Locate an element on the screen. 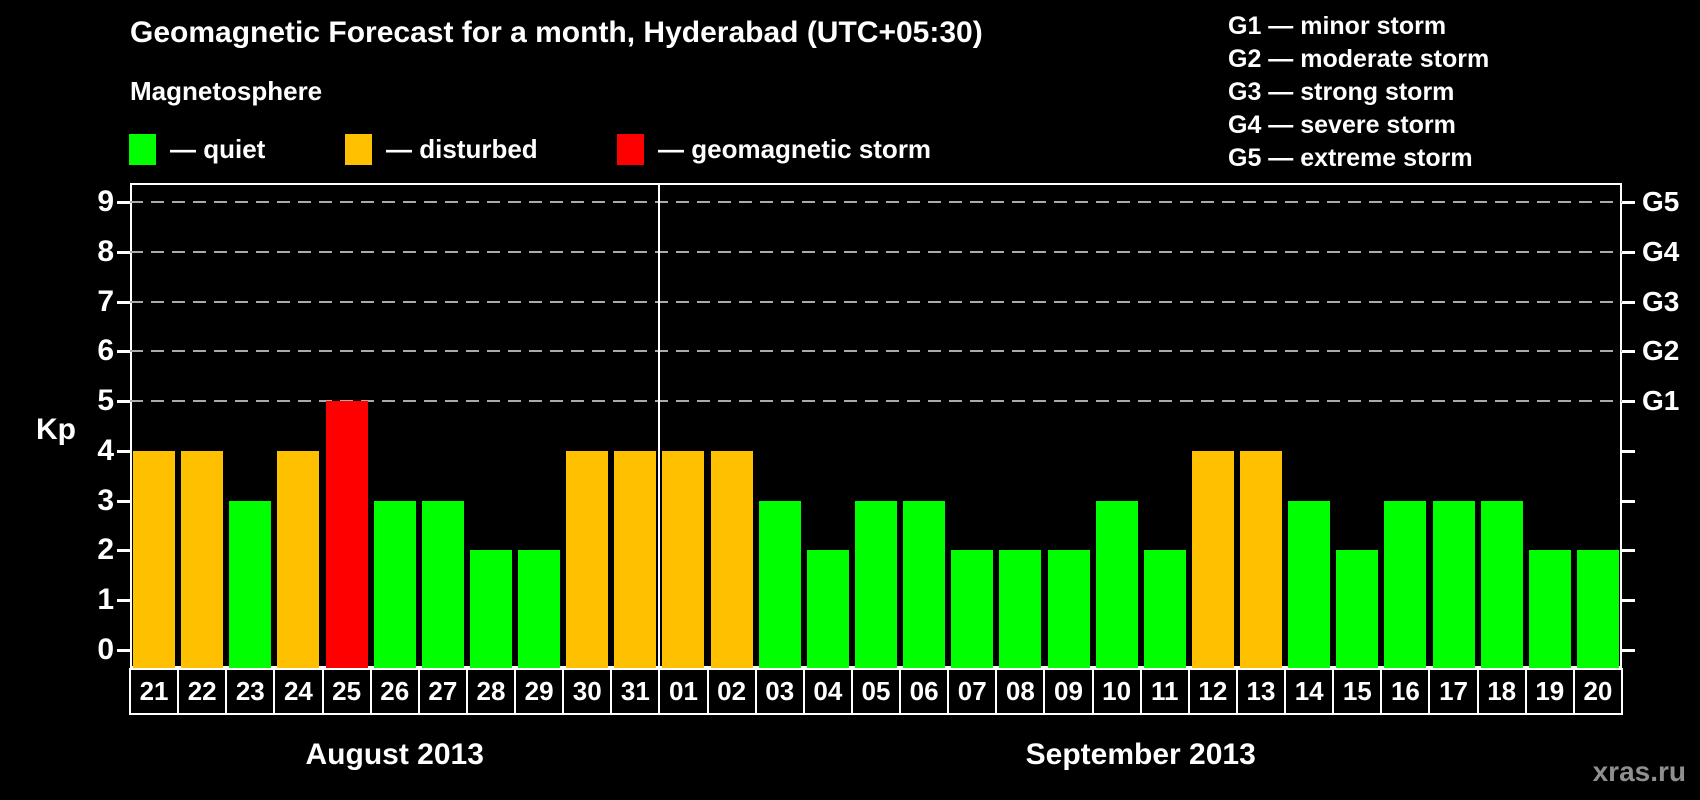  storm-scale-g5: G5 — extreme storm is located at coordinates (1350, 158).